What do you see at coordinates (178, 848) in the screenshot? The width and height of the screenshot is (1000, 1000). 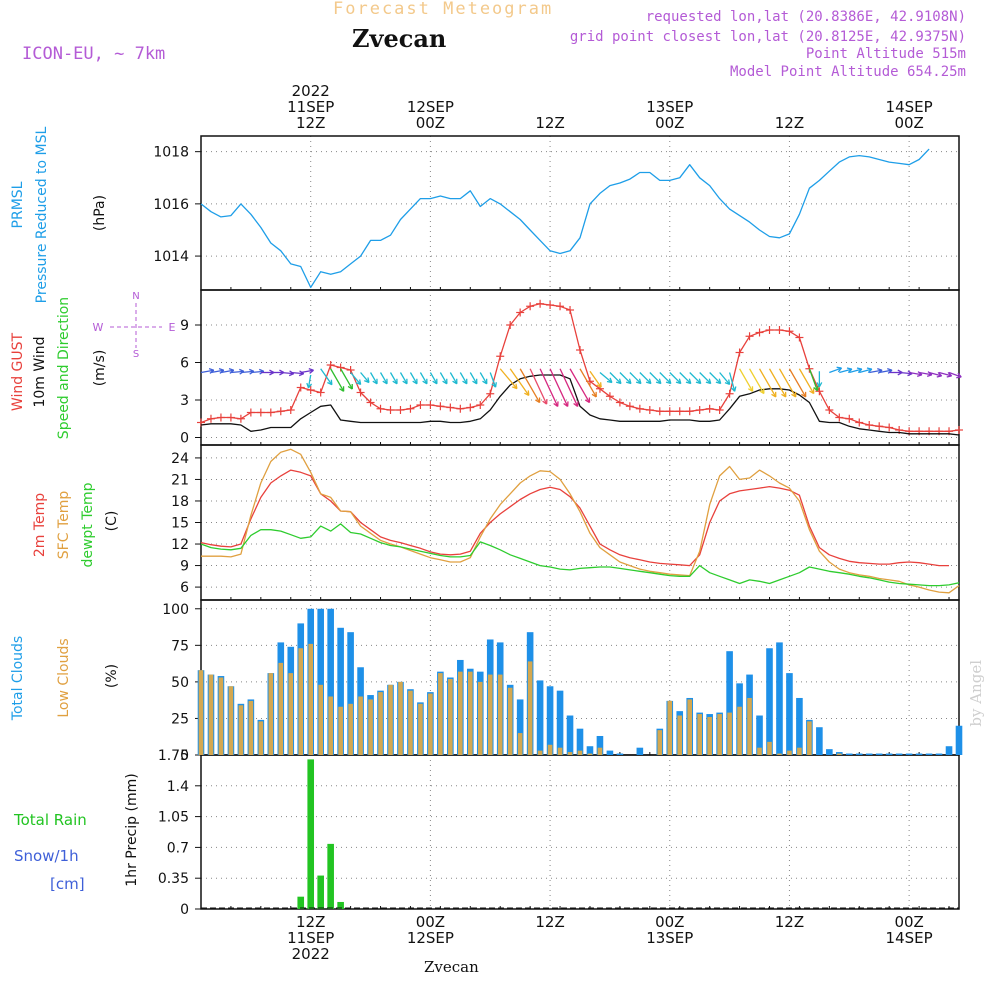 I see `y-tick-label: 0.7` at bounding box center [178, 848].